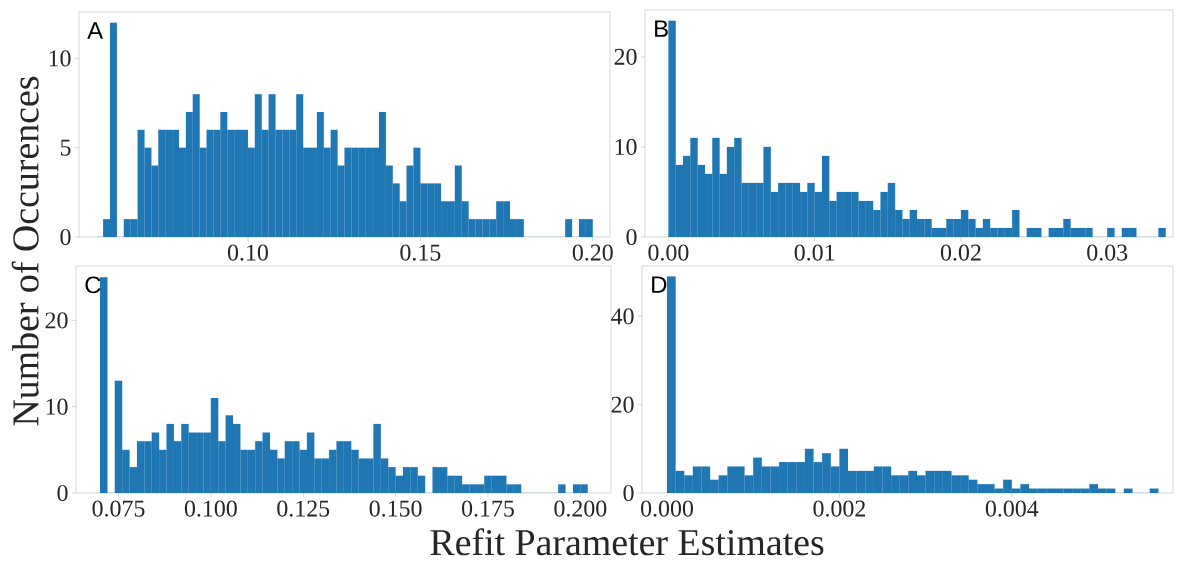 The width and height of the screenshot is (1180, 563). I want to click on chart-title: B, so click(661, 28).